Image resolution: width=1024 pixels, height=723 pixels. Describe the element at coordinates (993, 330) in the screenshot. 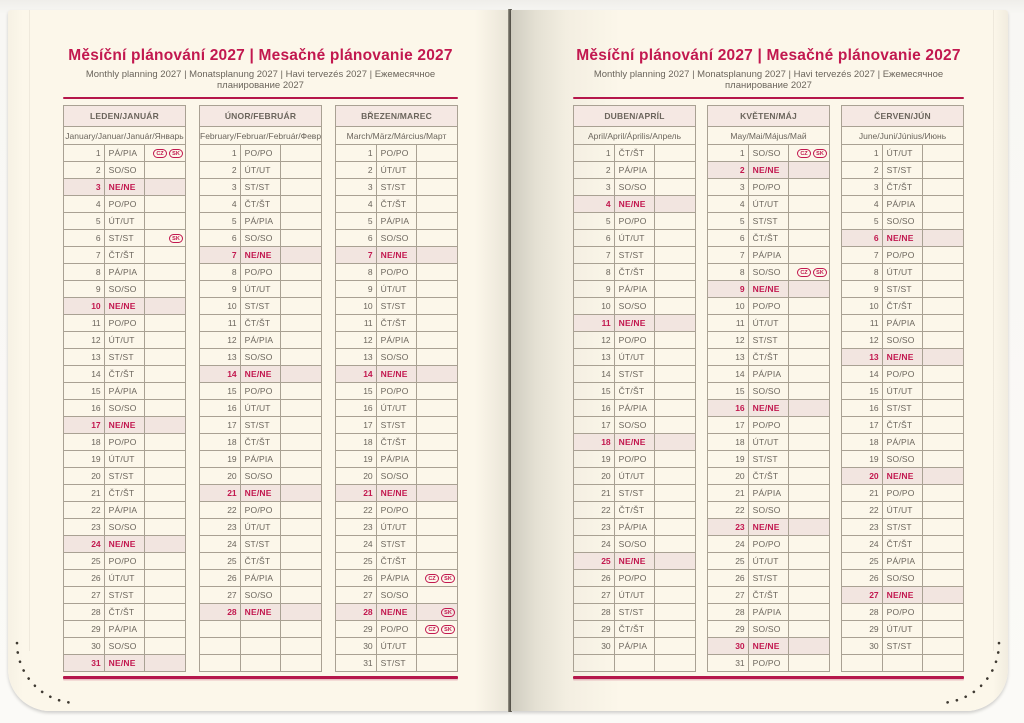

I see `page-stack-edge` at that location.